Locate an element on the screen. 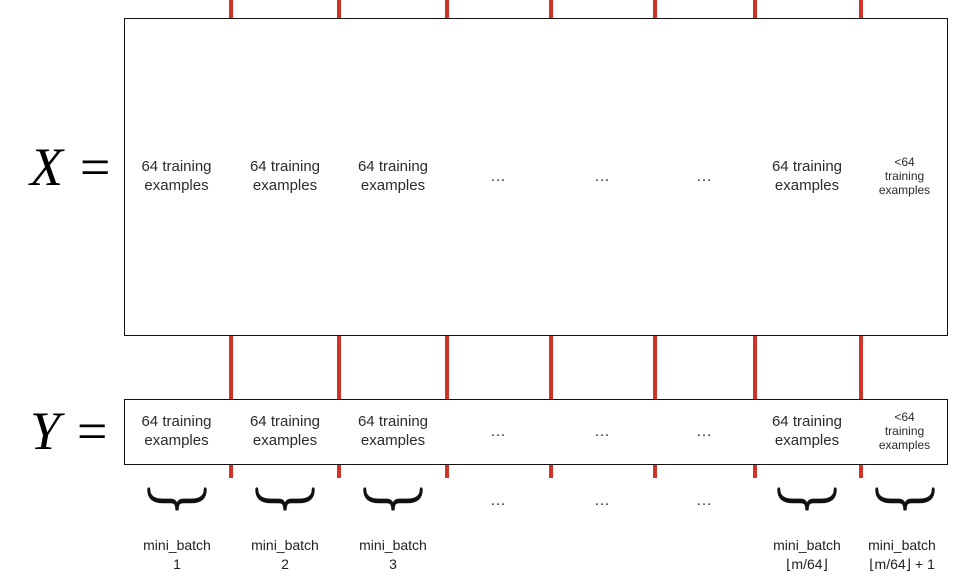  y-matrix-label: Y = is located at coordinates (70, 431).